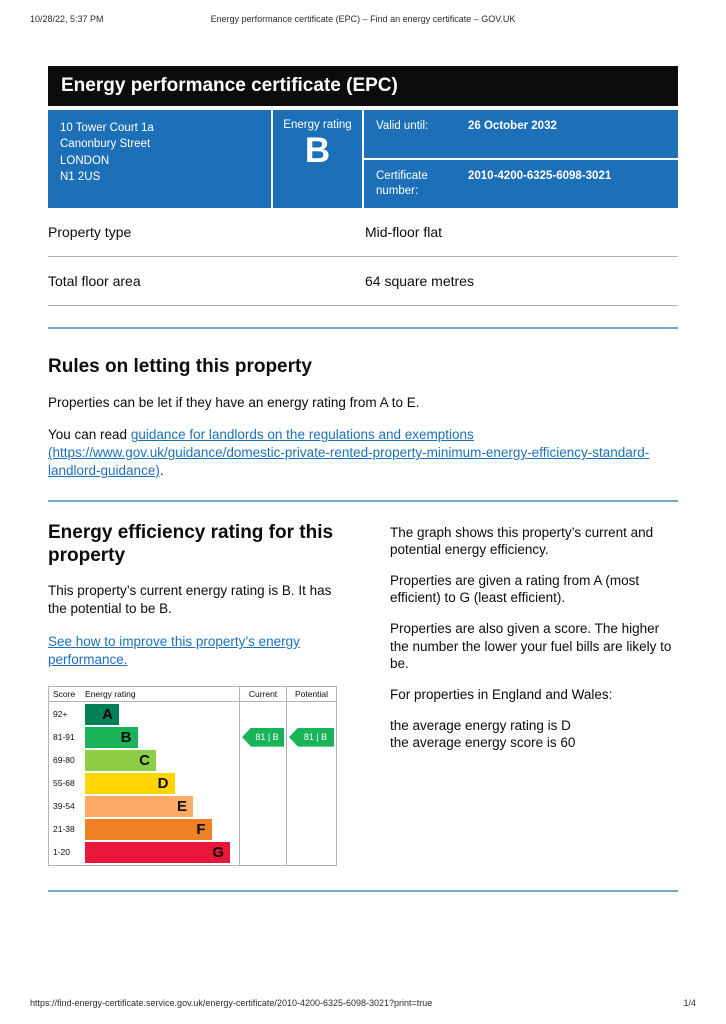  Describe the element at coordinates (161, 470) in the screenshot. I see `read-suffix: .` at that location.